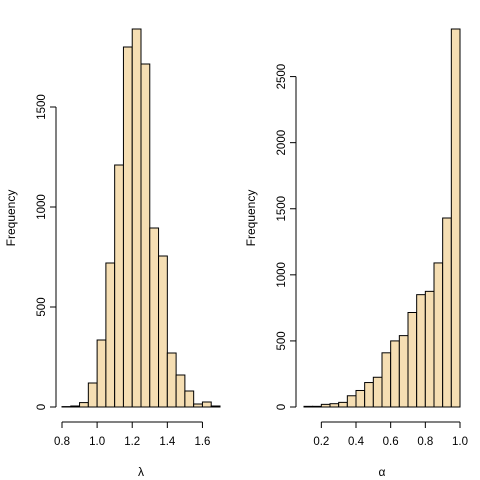 This screenshot has width=480, height=480. What do you see at coordinates (251, 218) in the screenshot?
I see `alpha-y-axis-title: Frequency` at bounding box center [251, 218].